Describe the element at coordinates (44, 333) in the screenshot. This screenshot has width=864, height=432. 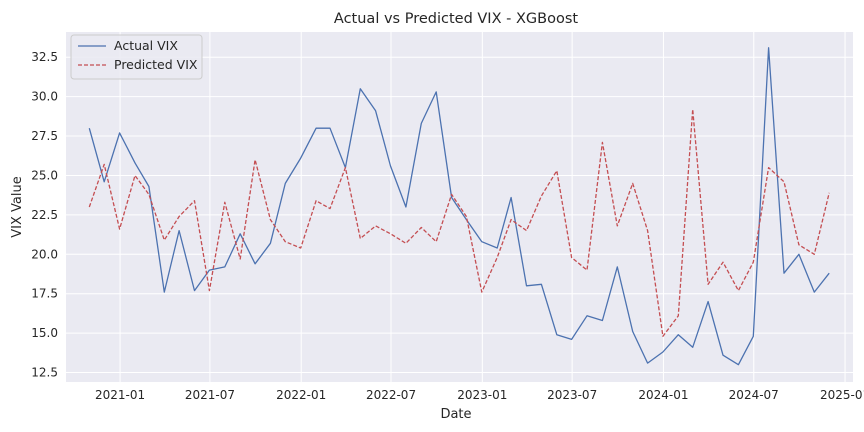
I see `y-tick-label: 15.0` at that location.